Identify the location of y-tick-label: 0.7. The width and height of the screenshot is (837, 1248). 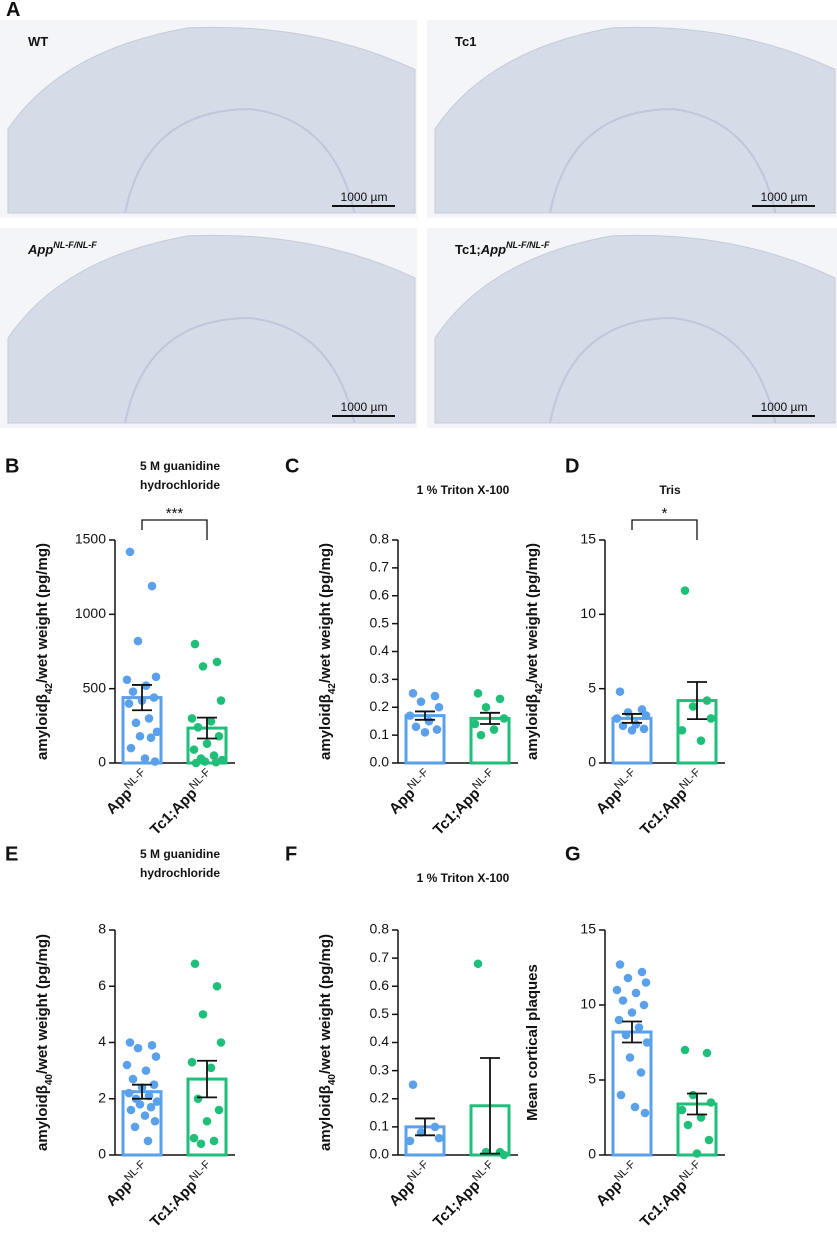
(380, 957).